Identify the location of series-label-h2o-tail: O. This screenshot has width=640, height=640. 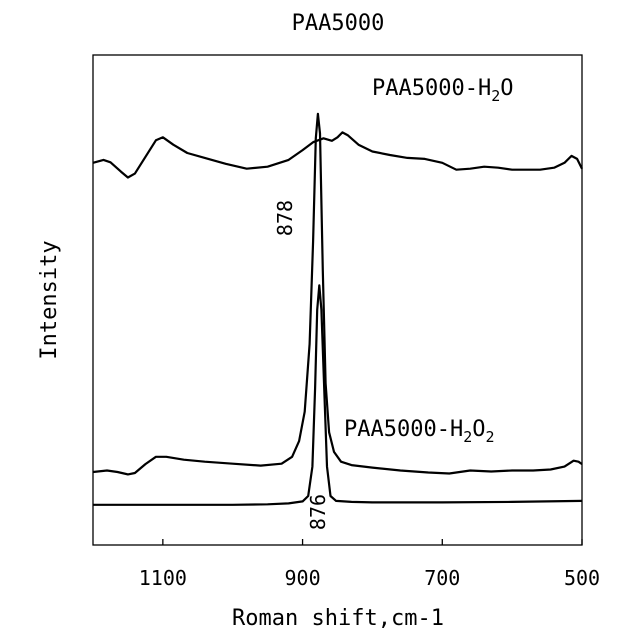
(506, 88).